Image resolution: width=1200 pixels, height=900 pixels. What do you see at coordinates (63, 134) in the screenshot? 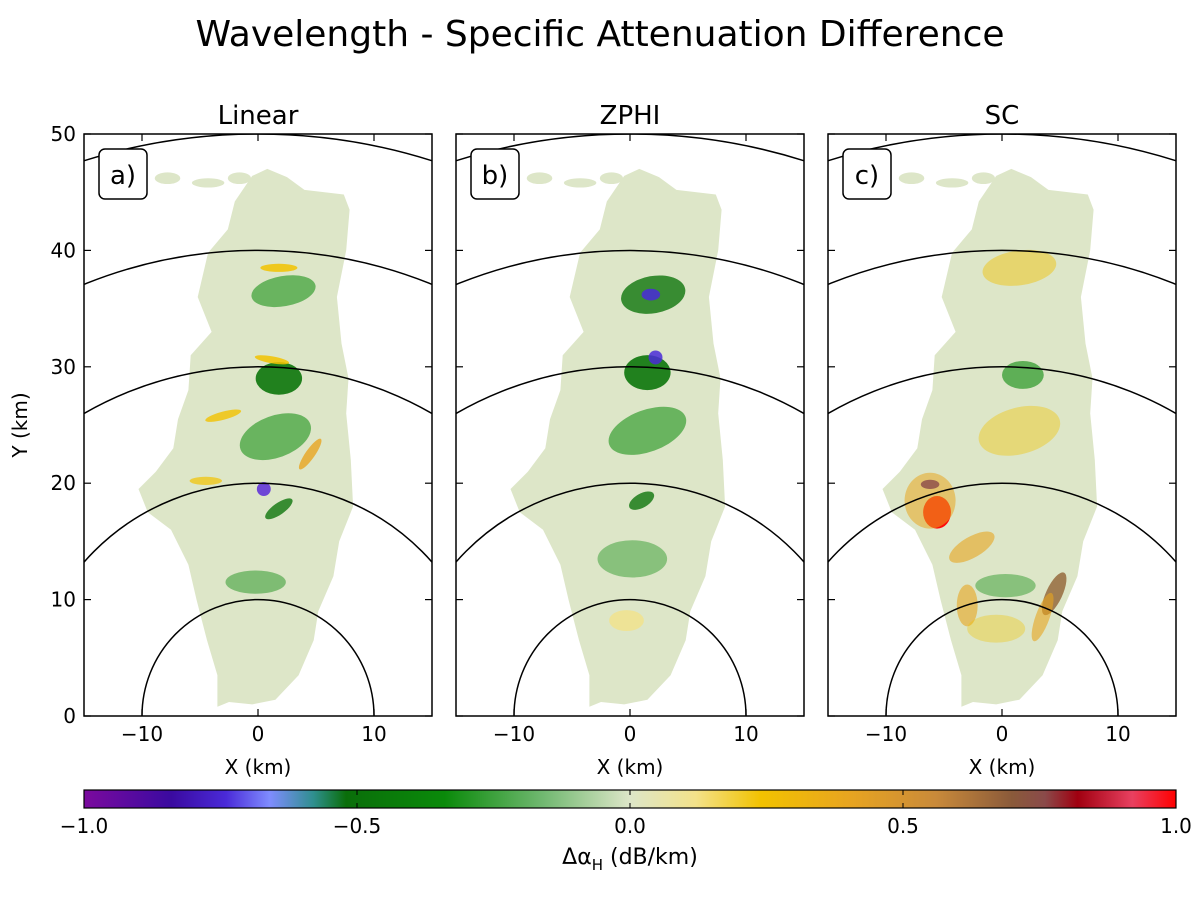
I see `y-tick-label: 50` at bounding box center [63, 134].